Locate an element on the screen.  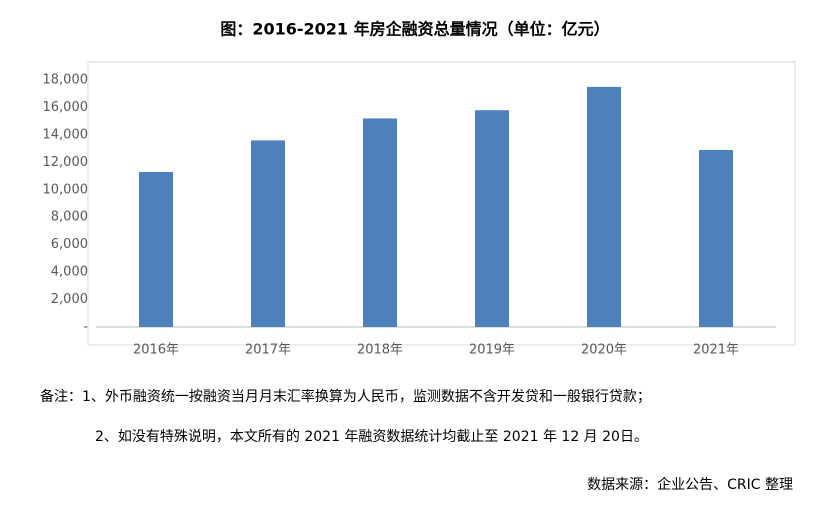
y-tick-label: - is located at coordinates (85, 327).